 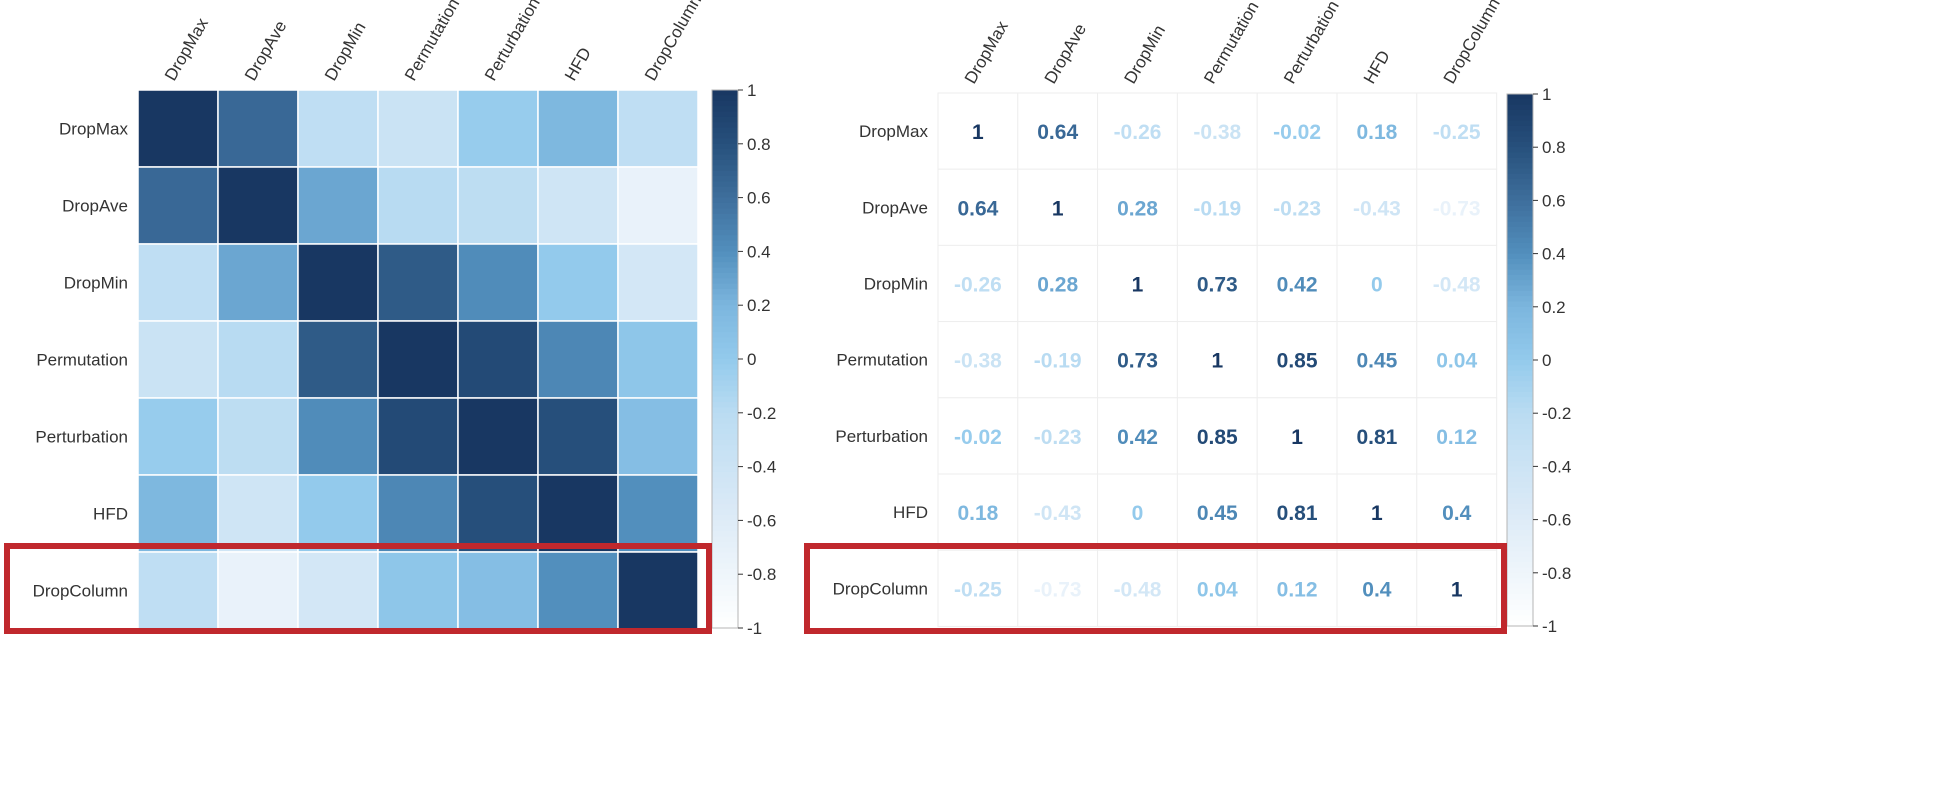 What do you see at coordinates (1297, 208) in the screenshot?
I see `value-label: -0.23` at bounding box center [1297, 208].